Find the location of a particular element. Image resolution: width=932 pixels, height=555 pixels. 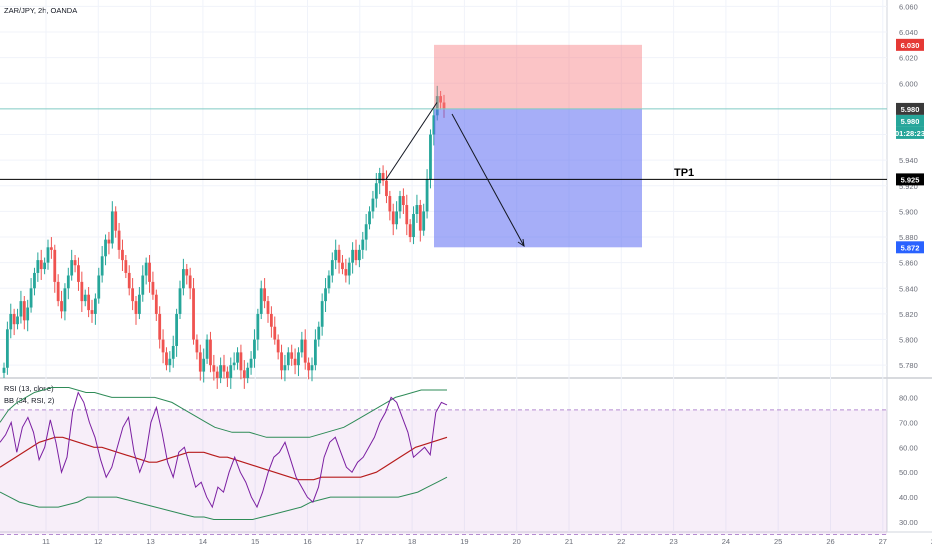

time-tick-label: 24 is located at coordinates (726, 541).